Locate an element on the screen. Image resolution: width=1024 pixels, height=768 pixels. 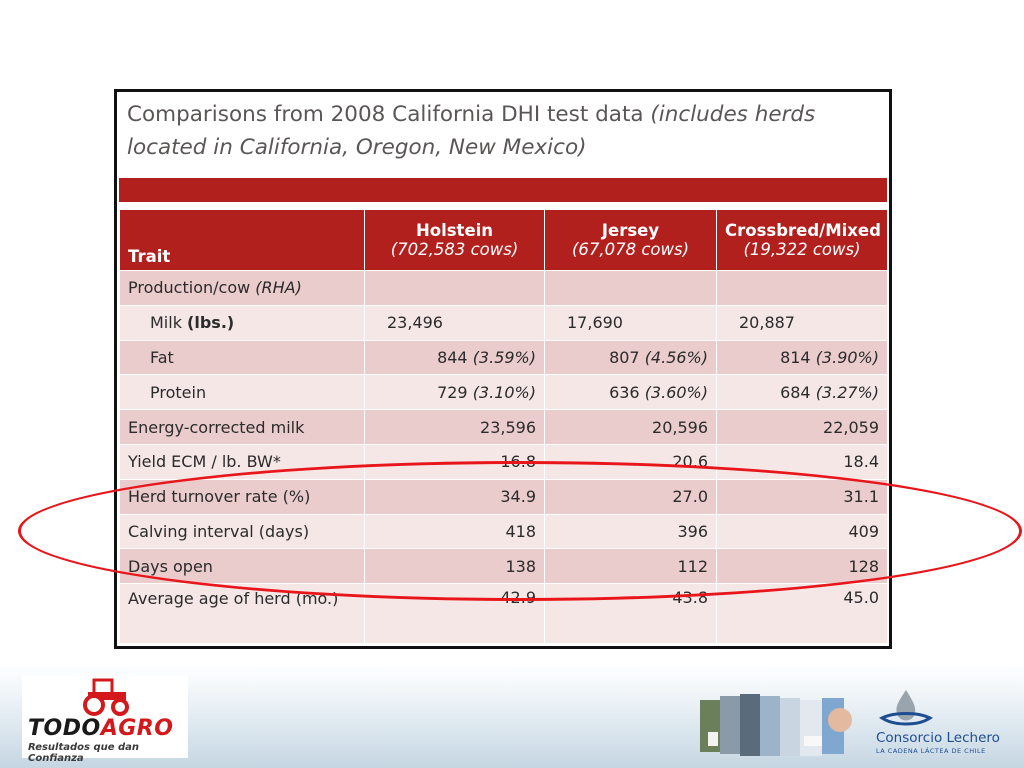
header-trait: Trait is located at coordinates (242, 240).